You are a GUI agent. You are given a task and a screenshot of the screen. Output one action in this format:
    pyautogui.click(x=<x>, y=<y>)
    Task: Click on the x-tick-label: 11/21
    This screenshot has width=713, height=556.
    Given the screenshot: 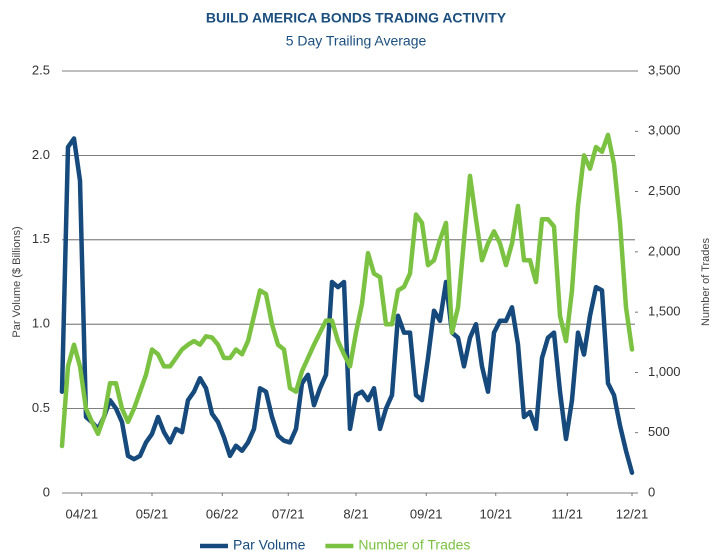 What is the action you would take?
    pyautogui.click(x=567, y=513)
    